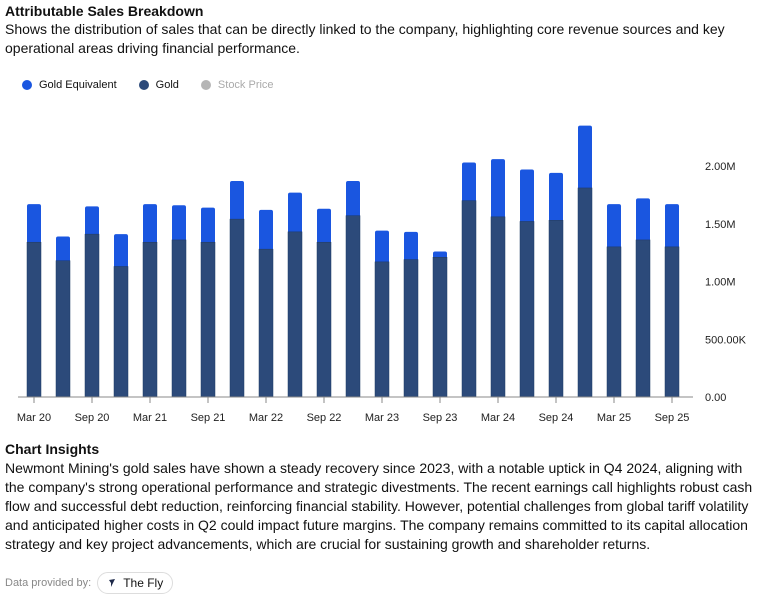 This screenshot has width=768, height=599. I want to click on y-tick-label: 0.00, so click(715, 398).